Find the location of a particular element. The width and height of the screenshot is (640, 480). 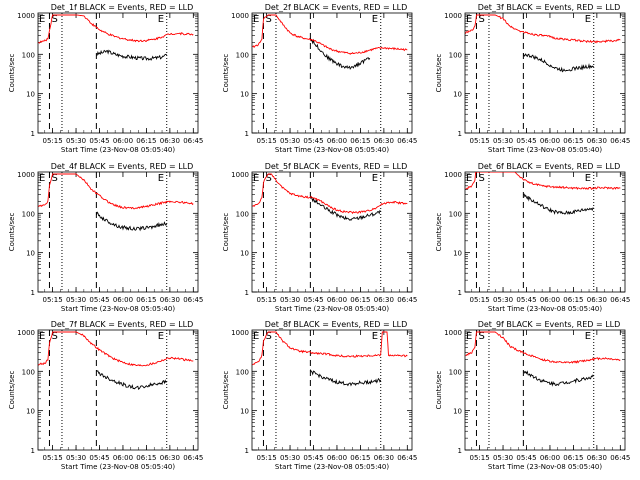

chart-title: Det_1f BLACK = Events, RED = LLD is located at coordinates (122, 7).